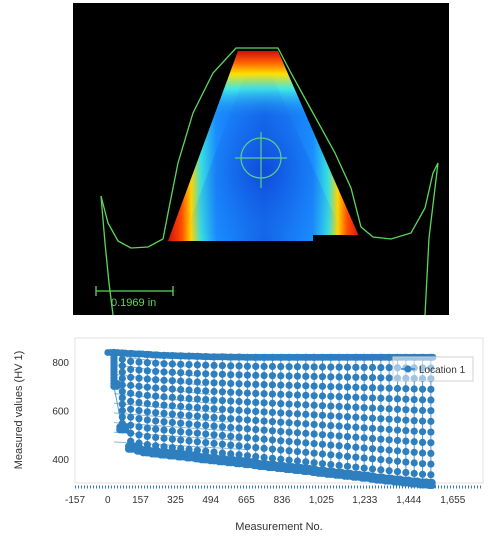  I want to click on legend: Location 1, so click(433, 369).